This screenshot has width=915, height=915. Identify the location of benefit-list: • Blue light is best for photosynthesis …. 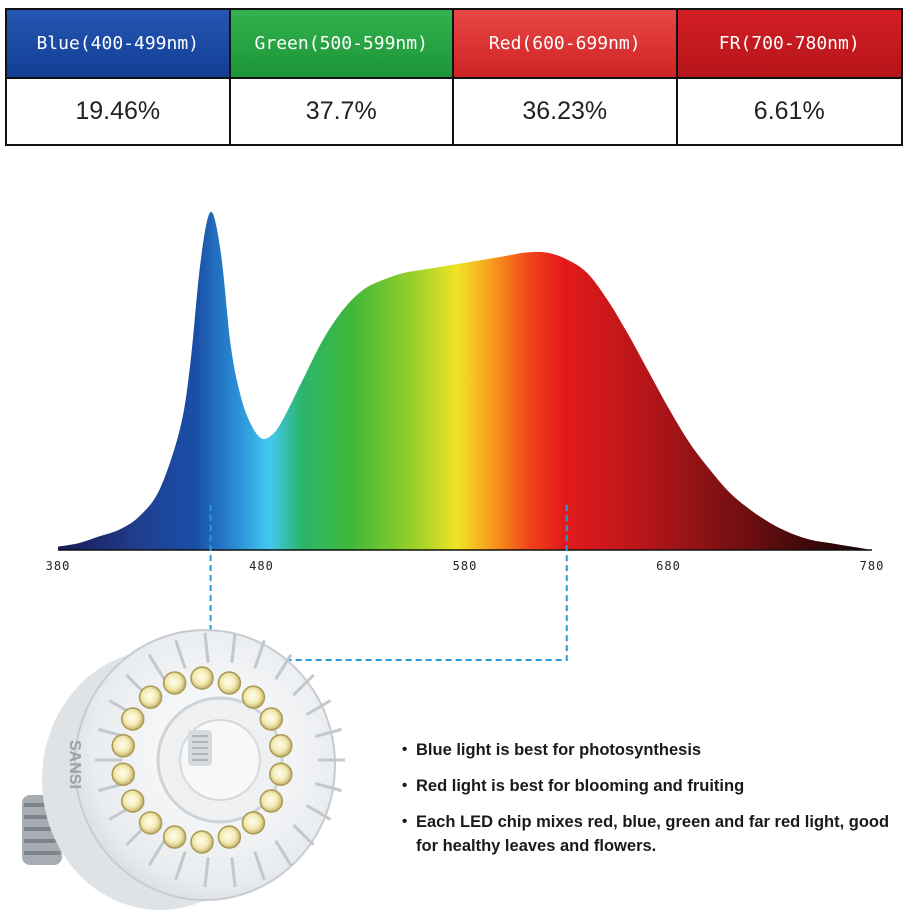
(647, 804).